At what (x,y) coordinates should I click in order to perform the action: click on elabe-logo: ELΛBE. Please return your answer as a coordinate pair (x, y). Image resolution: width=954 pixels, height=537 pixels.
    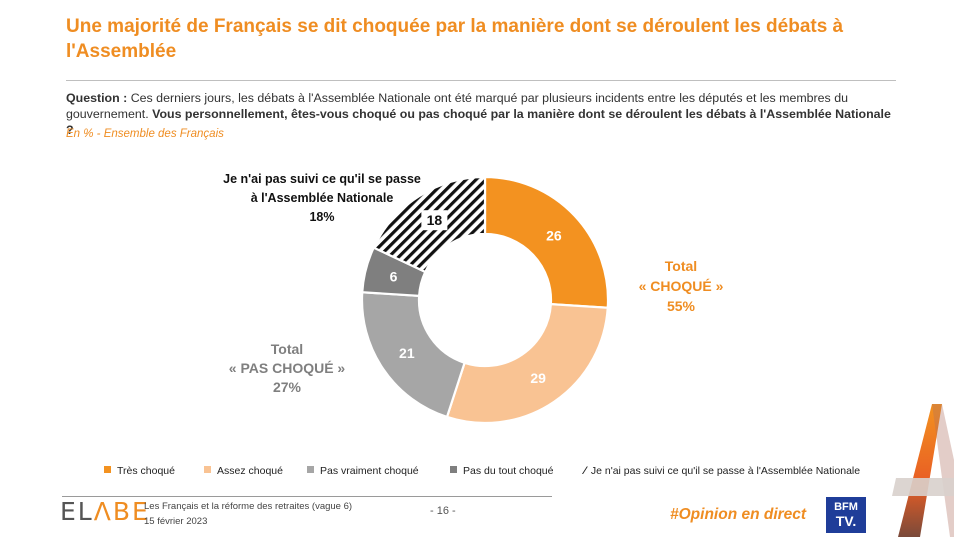
    Looking at the image, I should click on (105, 511).